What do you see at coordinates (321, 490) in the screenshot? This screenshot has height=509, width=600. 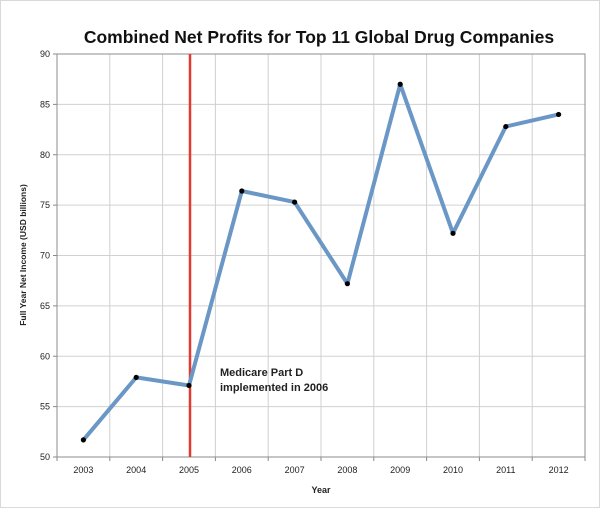 I see `x-axis-label: Year` at bounding box center [321, 490].